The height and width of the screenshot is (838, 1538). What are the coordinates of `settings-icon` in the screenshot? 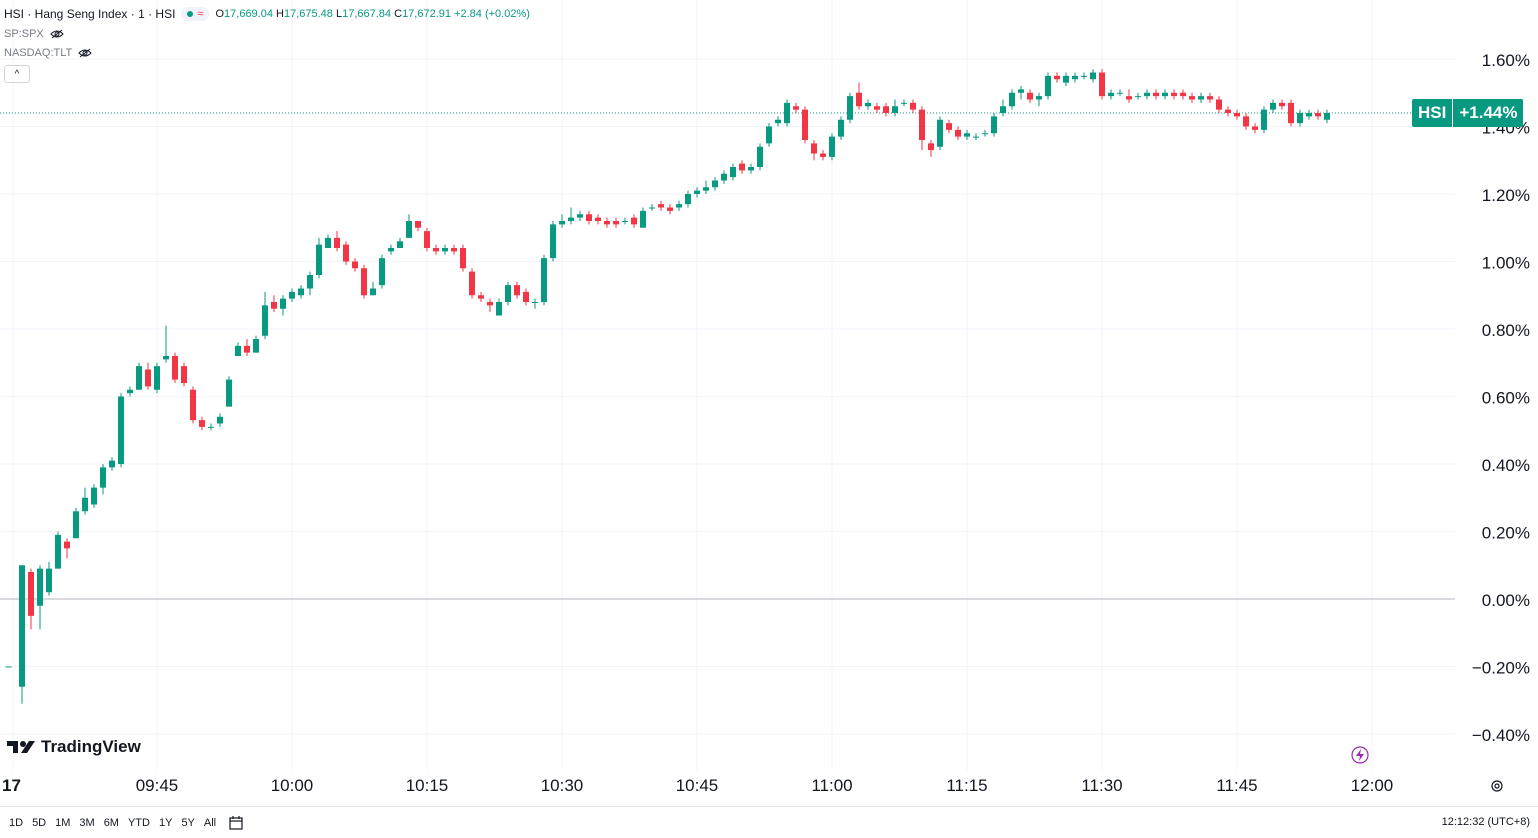 It's located at (1497, 786).